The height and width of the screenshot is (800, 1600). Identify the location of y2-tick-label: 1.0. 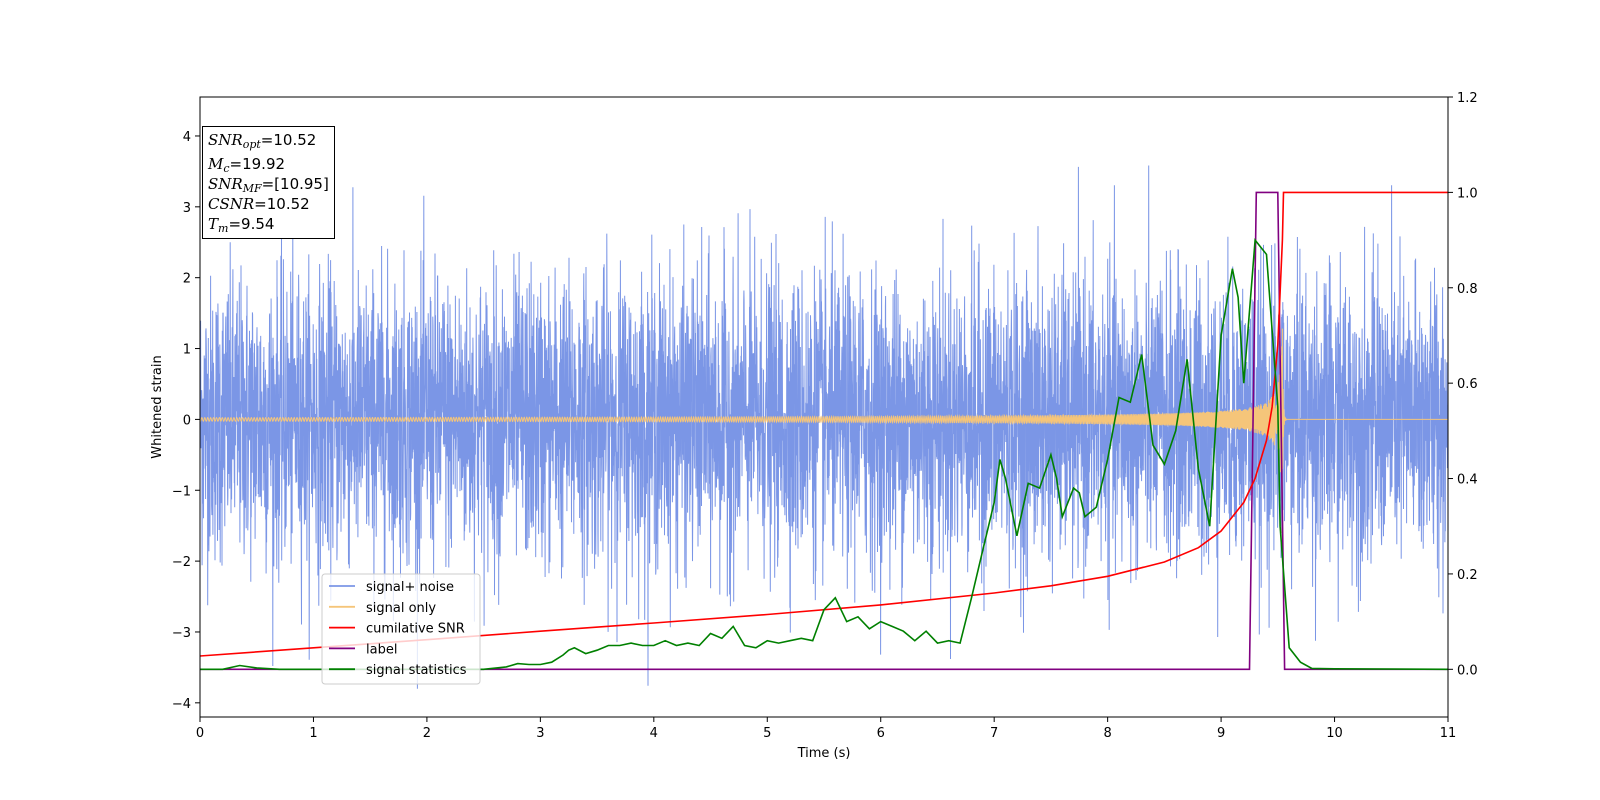
(1467, 193).